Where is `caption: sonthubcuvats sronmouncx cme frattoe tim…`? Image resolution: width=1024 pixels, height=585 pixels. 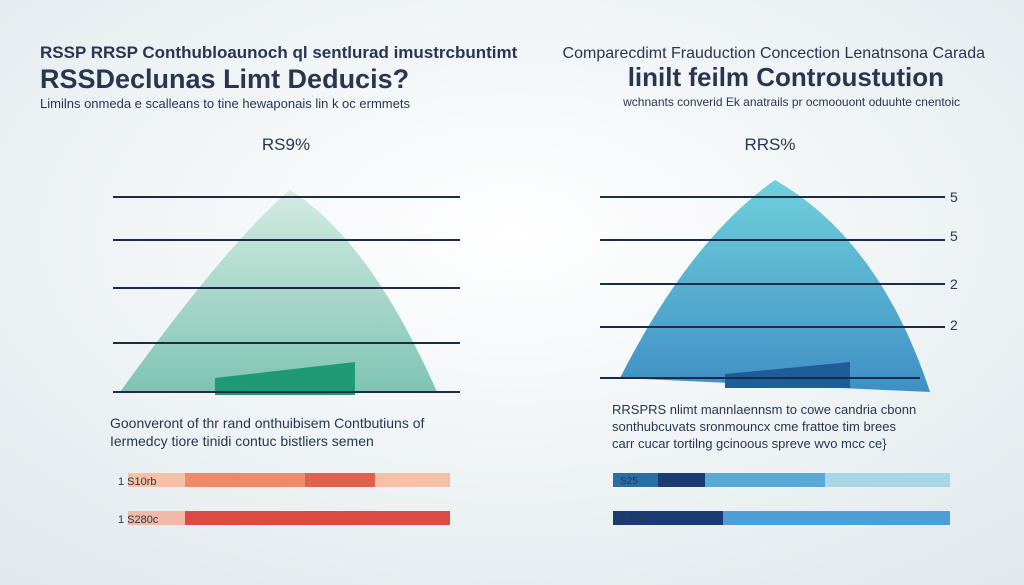
caption: sonthubcuvats sronmouncx cme frattoe tim… is located at coordinates (754, 426).